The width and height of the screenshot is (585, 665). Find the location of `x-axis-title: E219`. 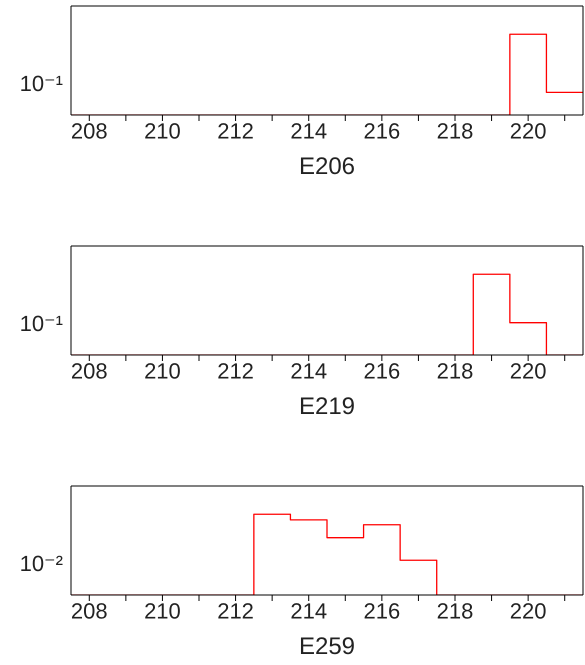

x-axis-title: E219 is located at coordinates (327, 406).